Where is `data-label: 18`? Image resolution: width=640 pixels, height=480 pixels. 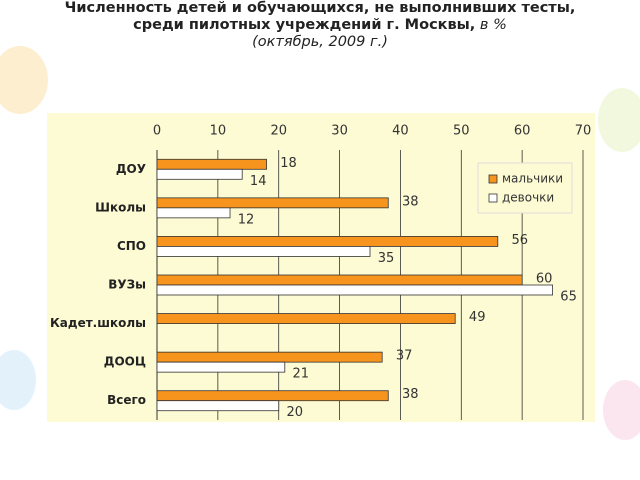
data-label: 18 is located at coordinates (288, 163).